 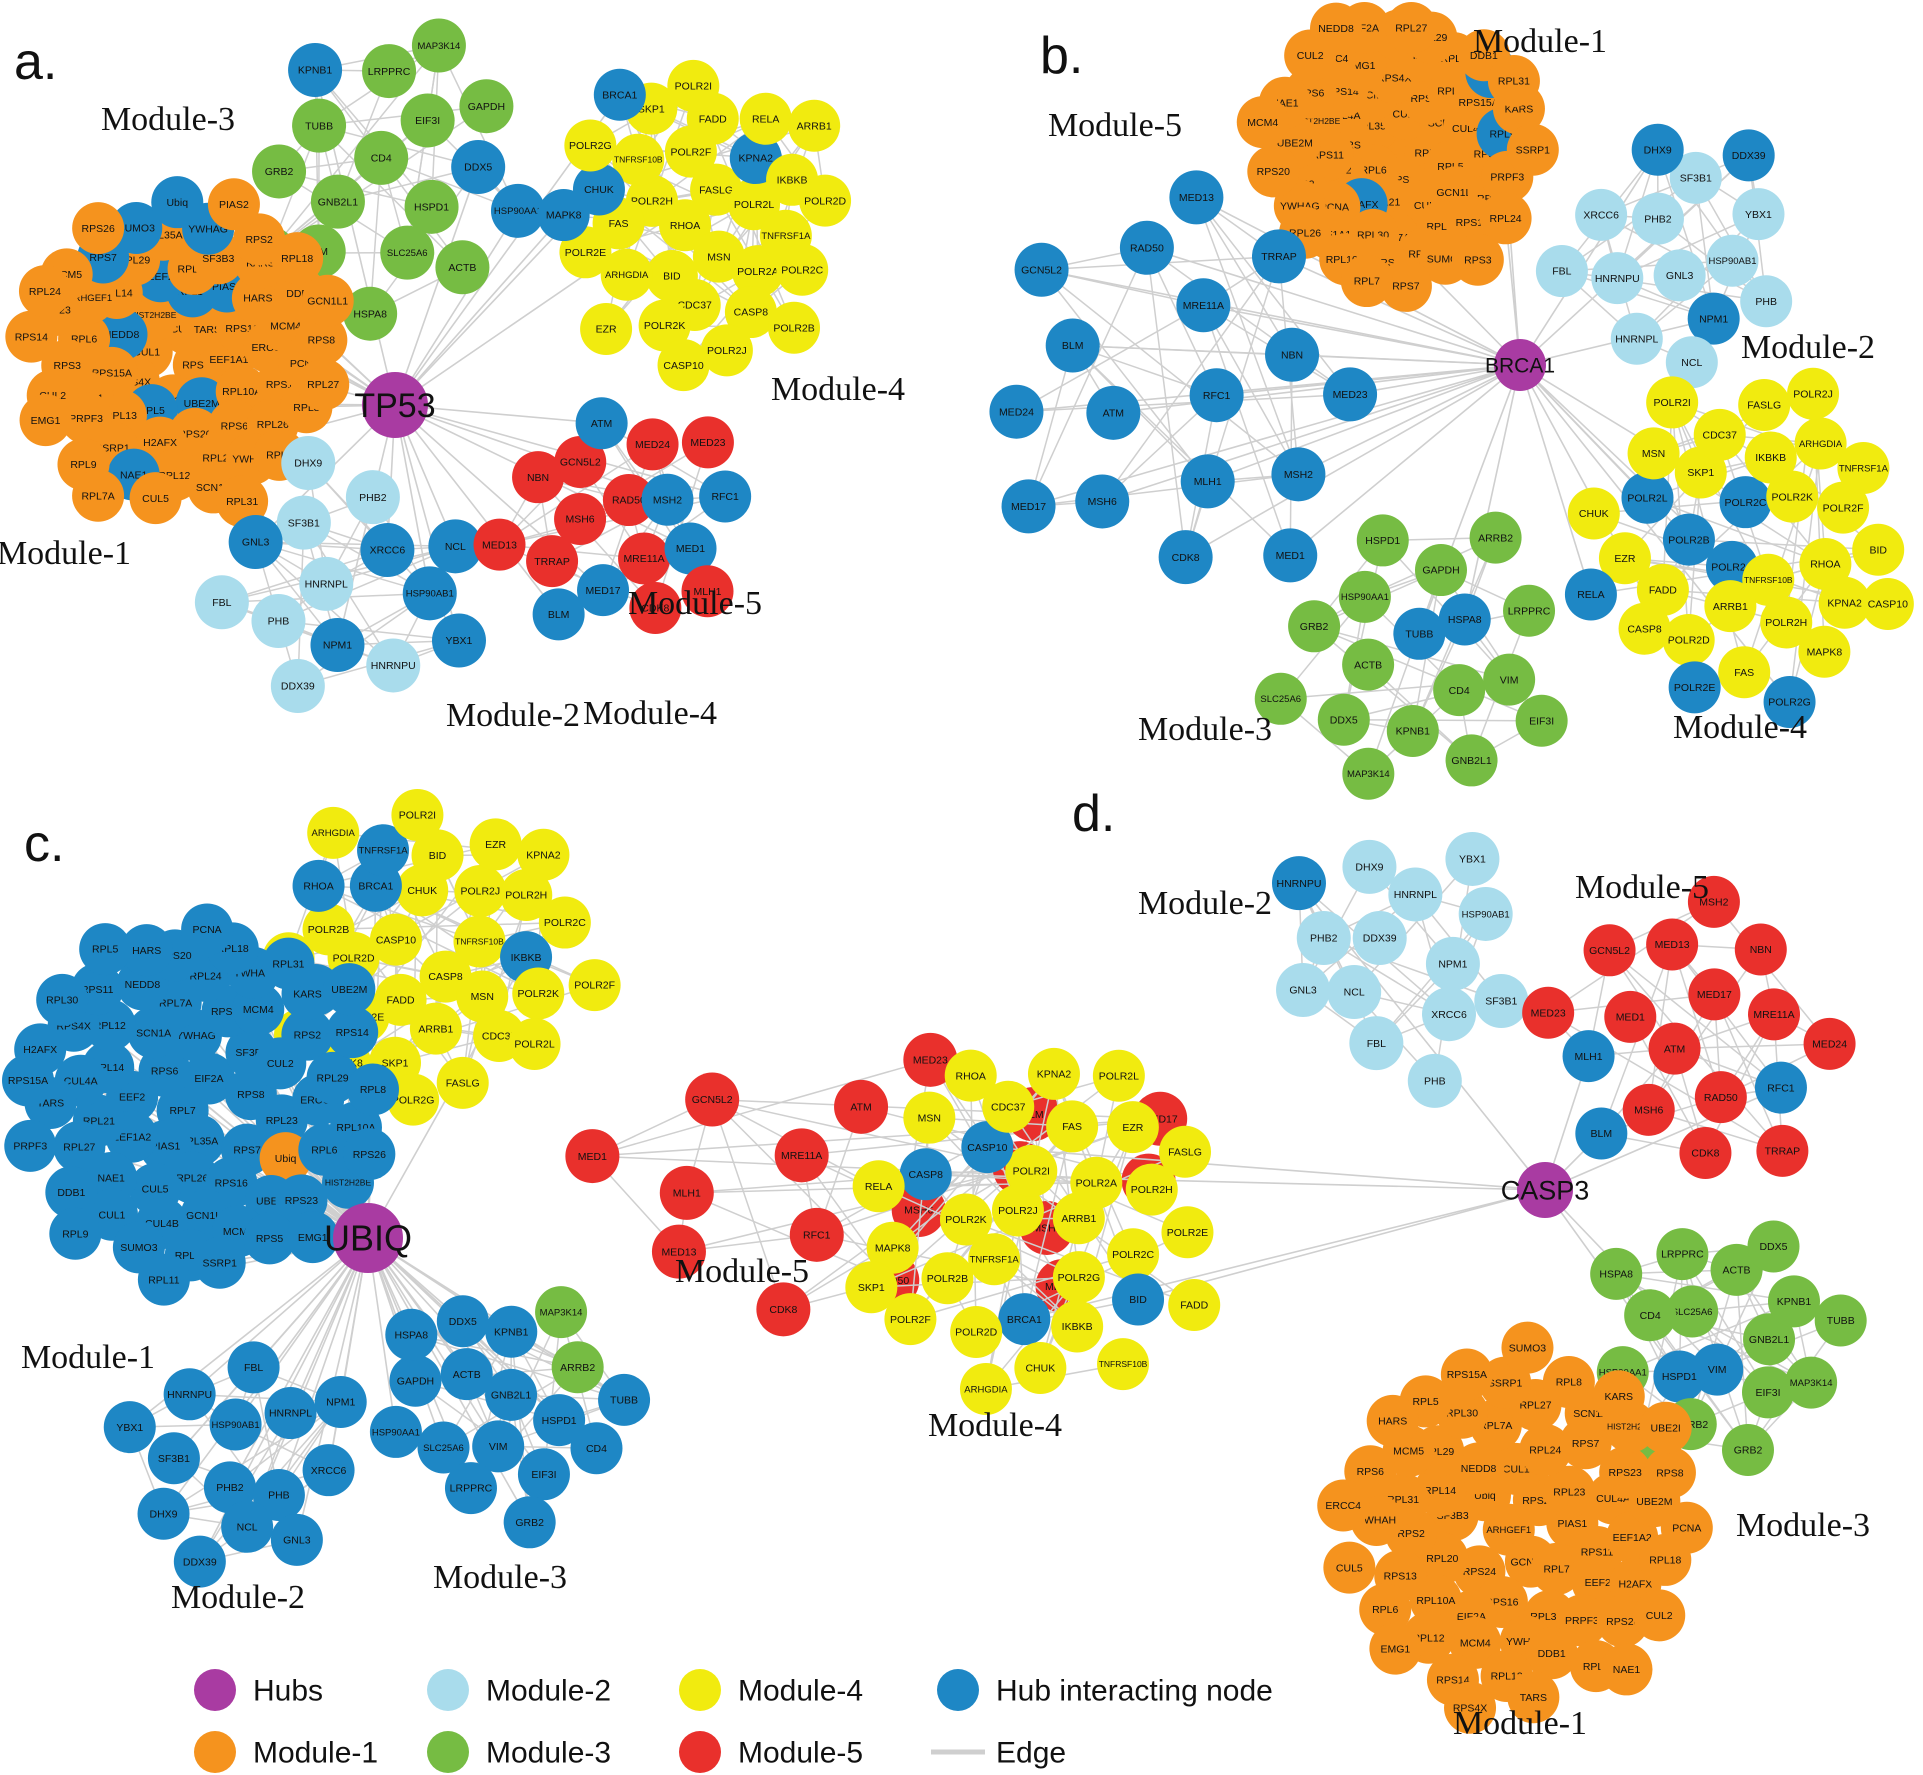 What do you see at coordinates (925, 1174) in the screenshot?
I see `node-CASP8` at bounding box center [925, 1174].